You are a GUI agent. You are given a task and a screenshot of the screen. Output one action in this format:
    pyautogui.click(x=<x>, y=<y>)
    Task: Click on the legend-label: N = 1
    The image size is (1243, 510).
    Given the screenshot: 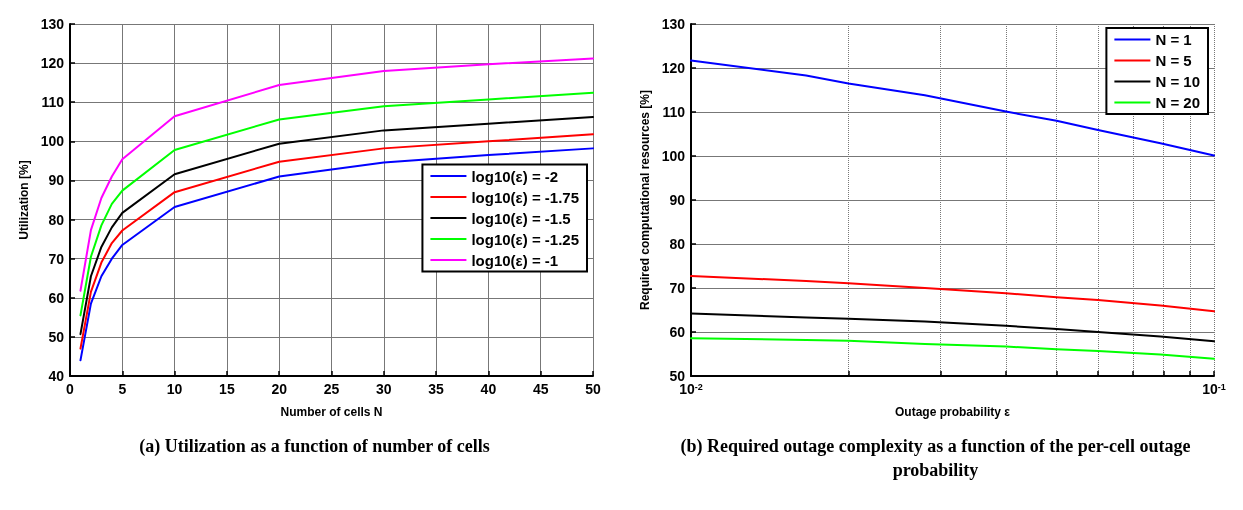 What is the action you would take?
    pyautogui.click(x=1173, y=39)
    